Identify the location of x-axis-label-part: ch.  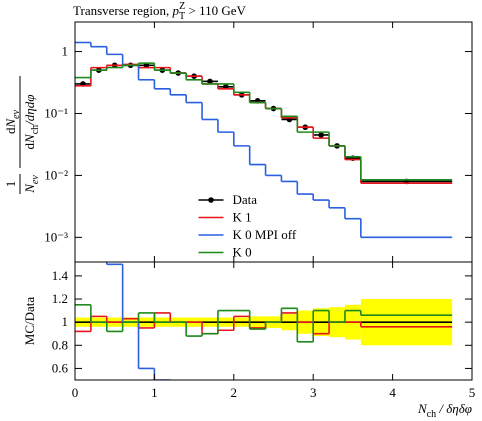
(431, 414).